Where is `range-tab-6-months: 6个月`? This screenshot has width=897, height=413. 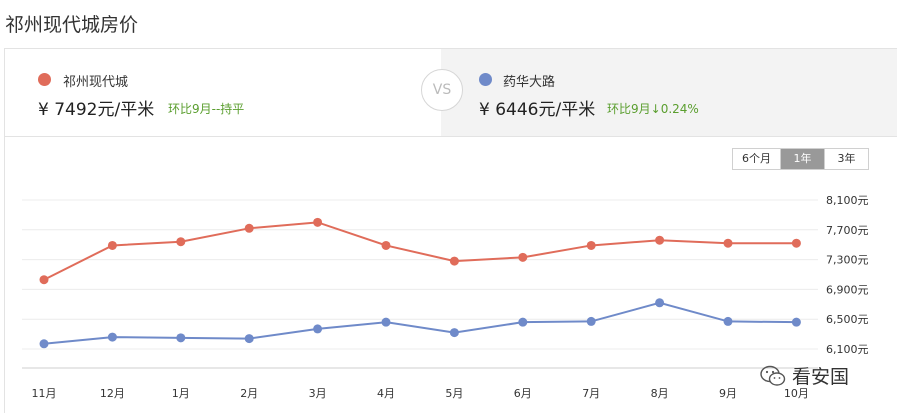 range-tab-6-months: 6个月 is located at coordinates (756, 158).